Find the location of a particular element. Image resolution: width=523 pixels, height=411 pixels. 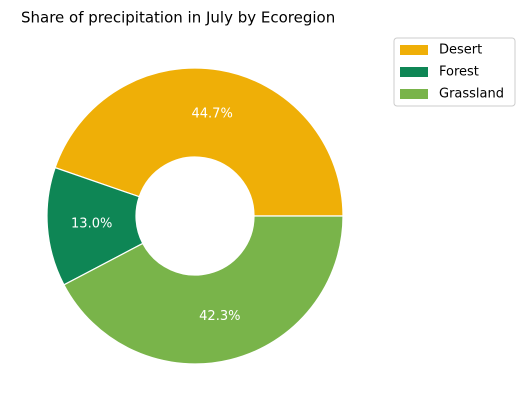

value-label: 42.3% is located at coordinates (219, 316).